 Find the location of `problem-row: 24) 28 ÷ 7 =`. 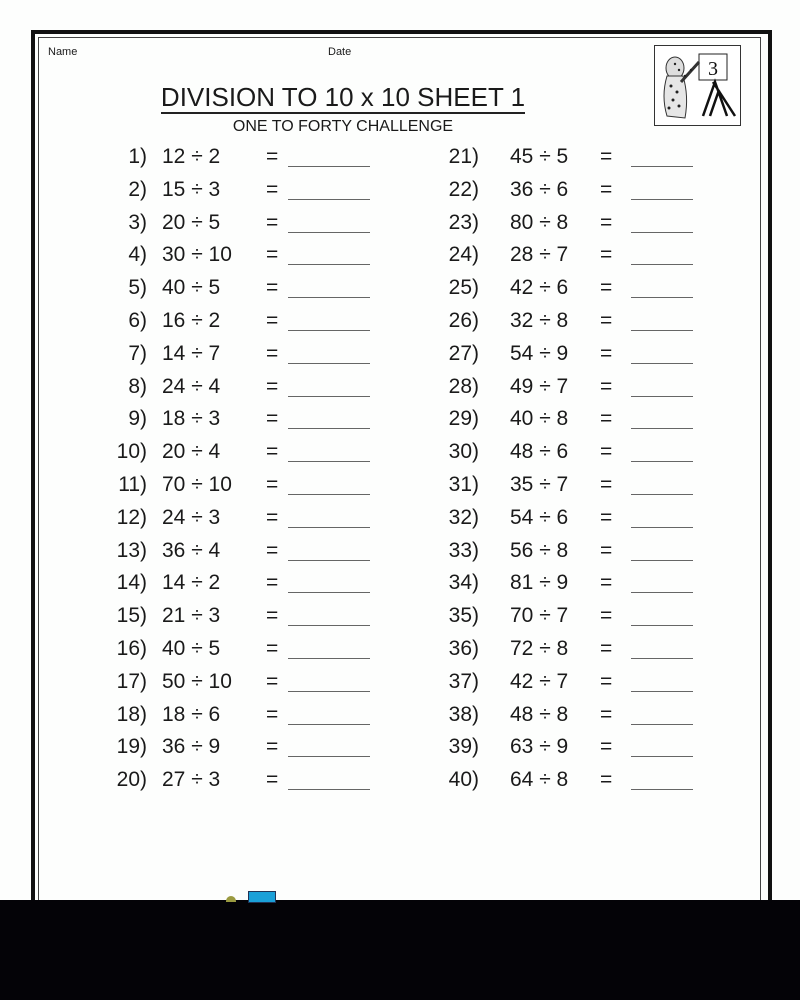

problem-row: 24) 28 ÷ 7 = is located at coordinates (400, 255).